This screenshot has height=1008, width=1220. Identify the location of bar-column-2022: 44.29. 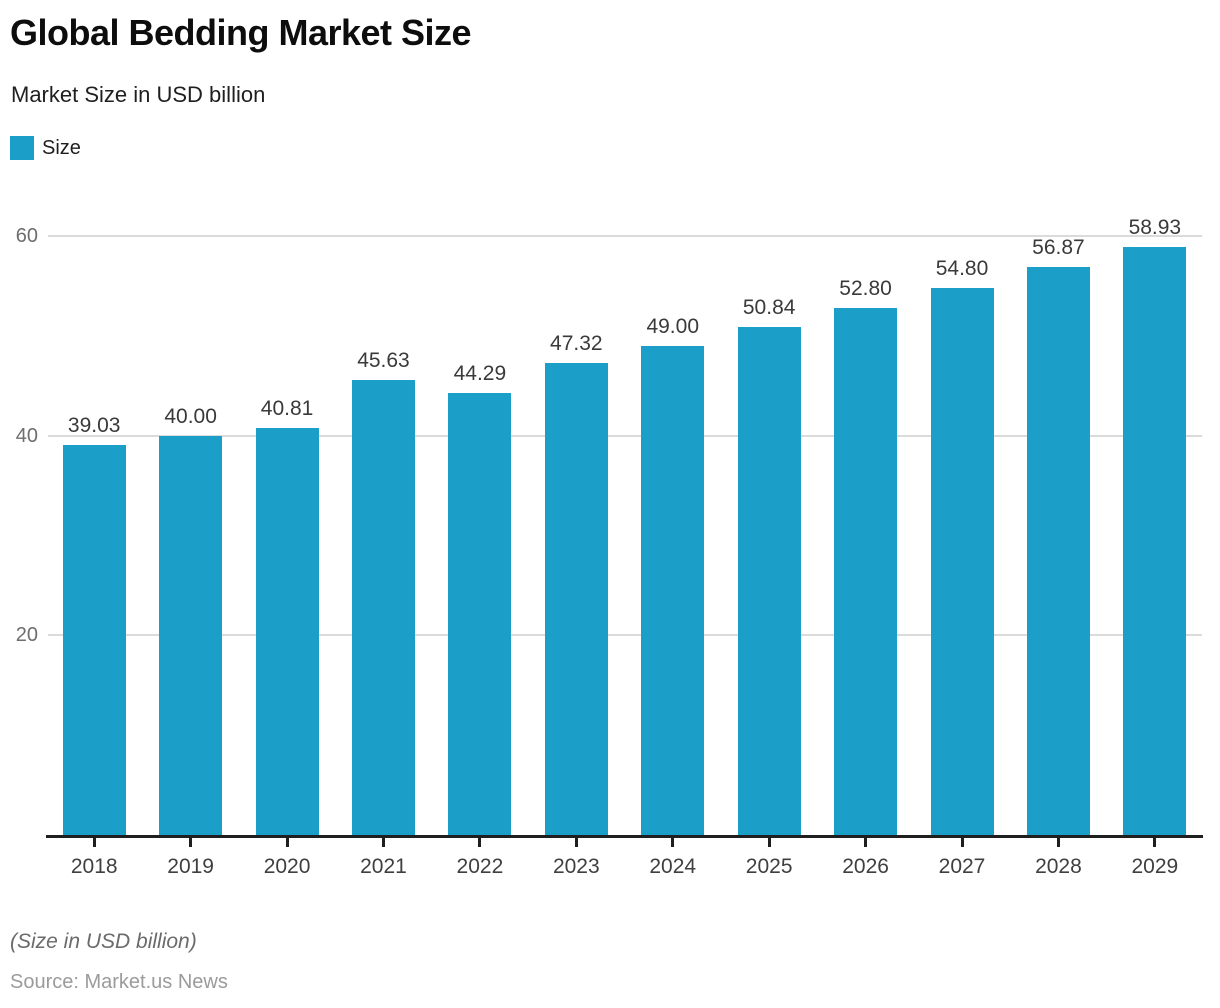
(480, 507).